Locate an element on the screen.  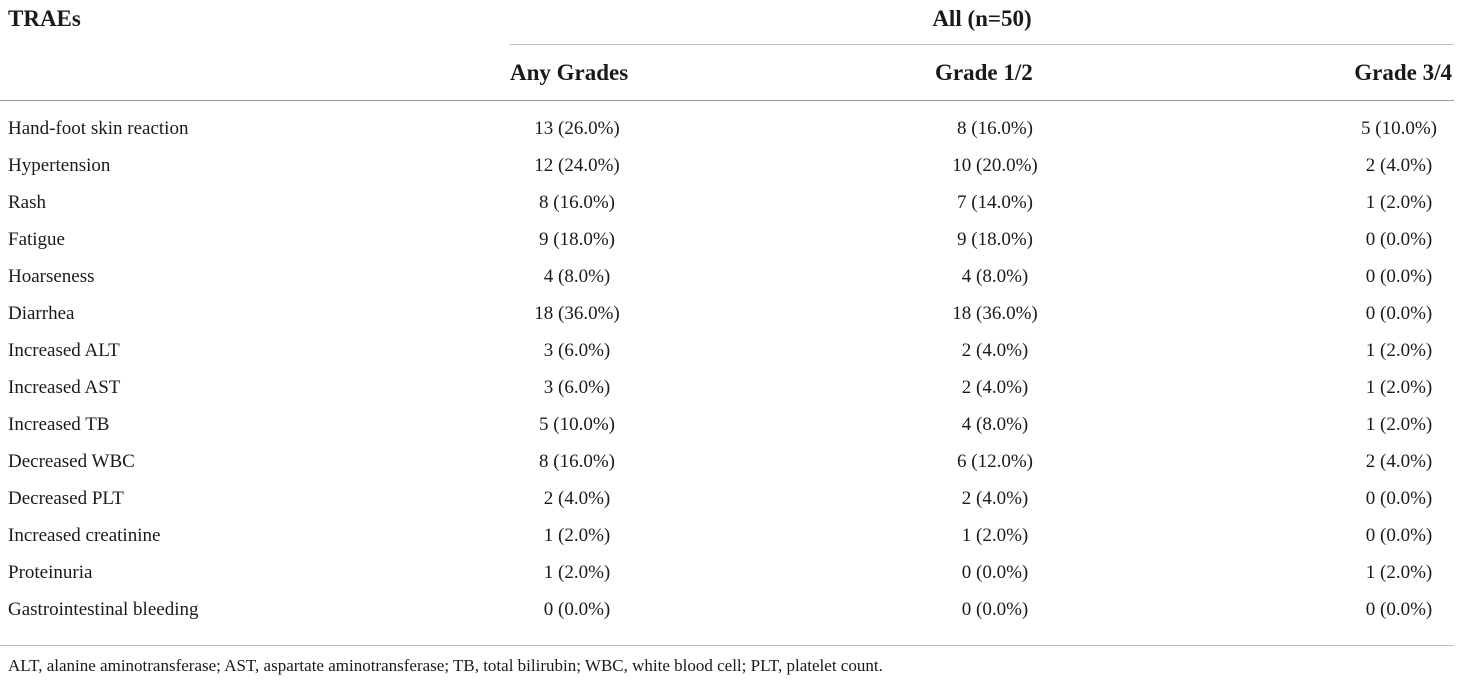
cell-grade-1-2: 18 (36.0%) is located at coordinates (995, 313).